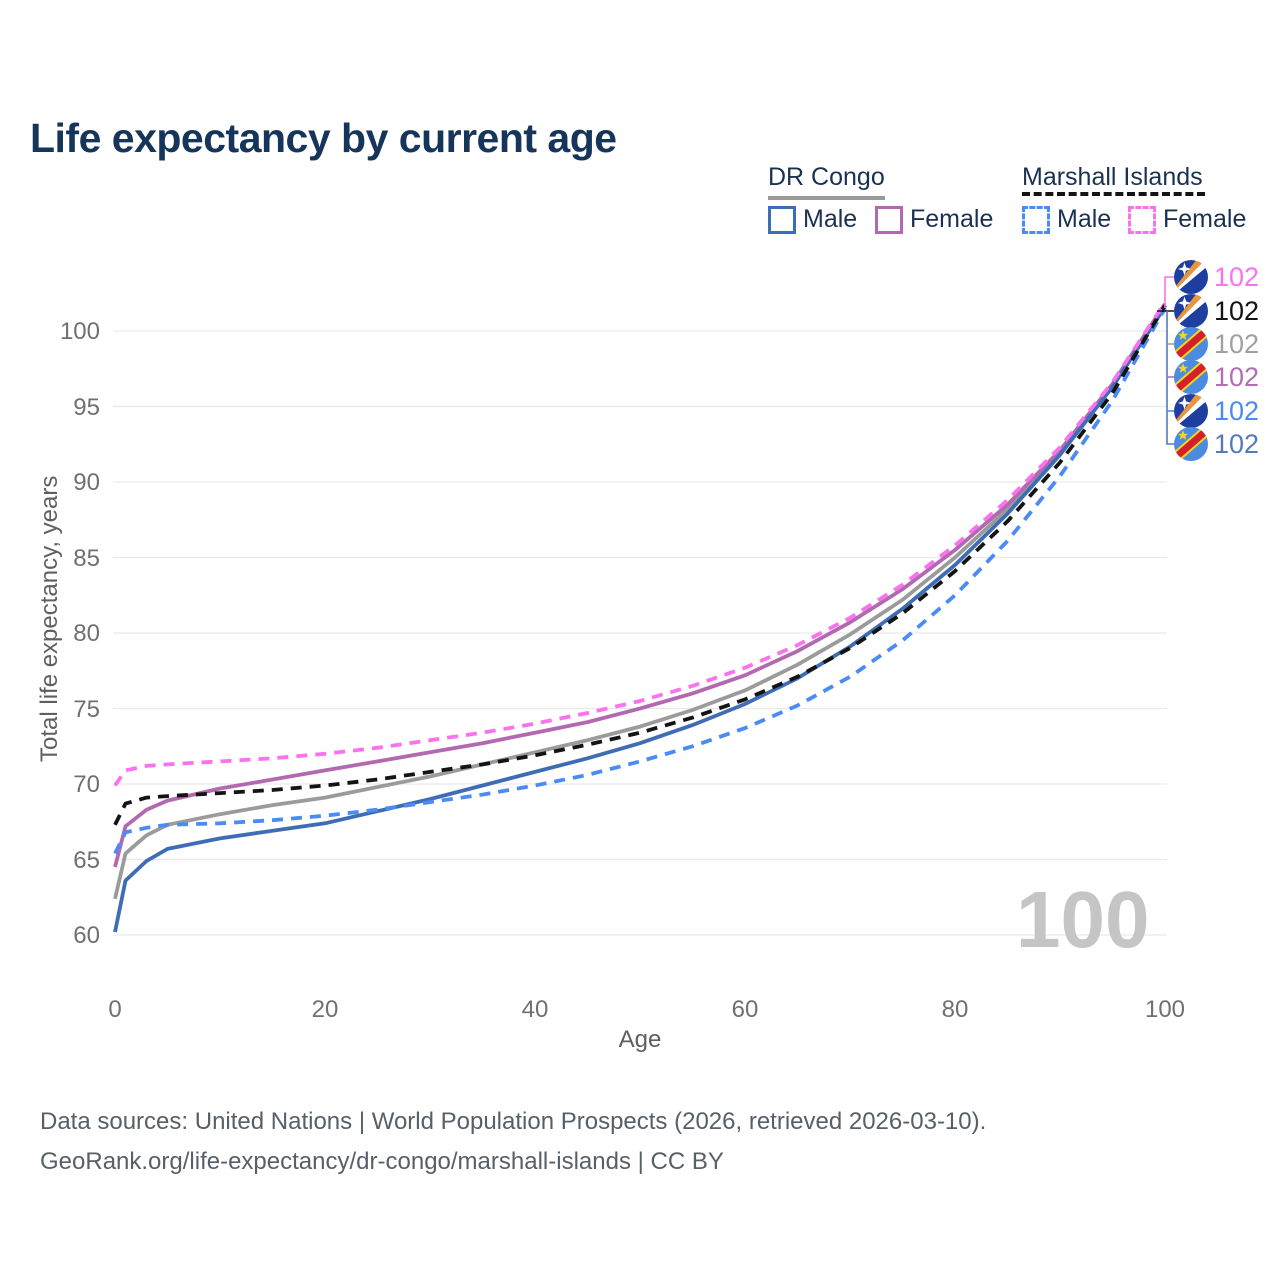  I want to click on end-label-connectors, so click(1165, 360).